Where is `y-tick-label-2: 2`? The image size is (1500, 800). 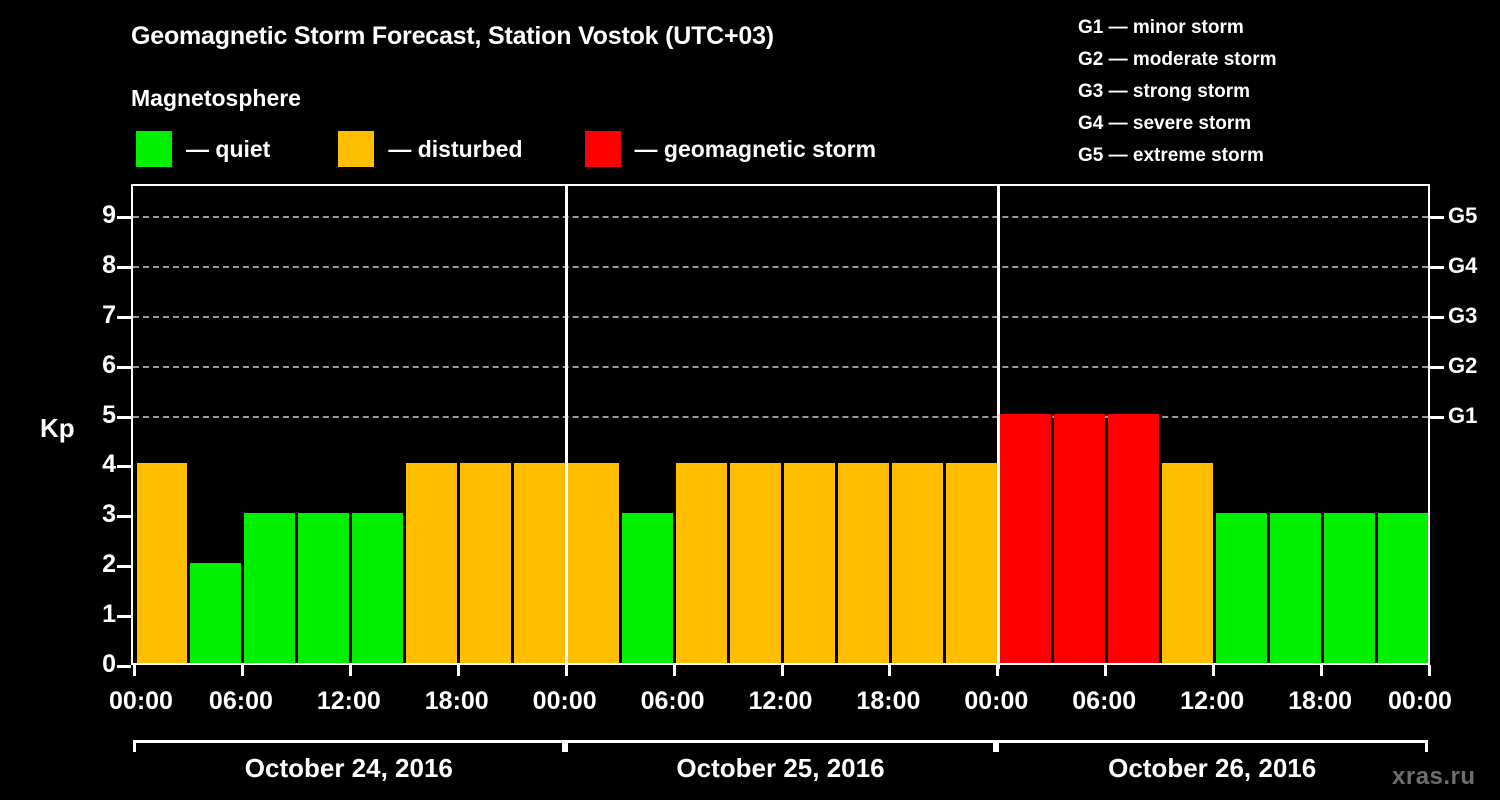 y-tick-label-2: 2 is located at coordinates (109, 564).